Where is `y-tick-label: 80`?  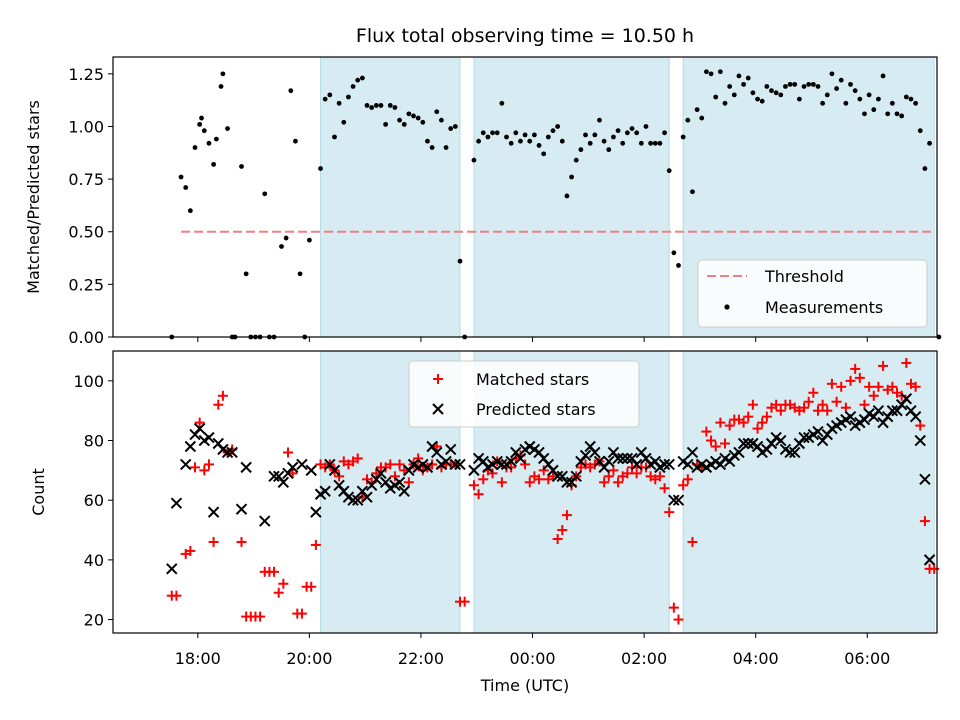
y-tick-label: 80 is located at coordinates (94, 441).